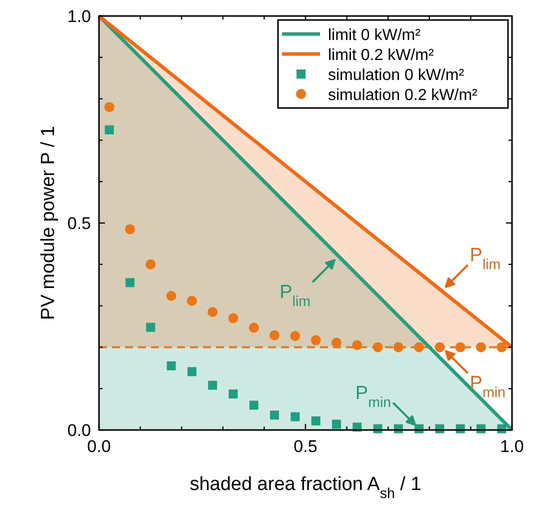  I want to click on x-axis-title: shaded area fraction A$_{sh}$ / 1, so click(306, 488).